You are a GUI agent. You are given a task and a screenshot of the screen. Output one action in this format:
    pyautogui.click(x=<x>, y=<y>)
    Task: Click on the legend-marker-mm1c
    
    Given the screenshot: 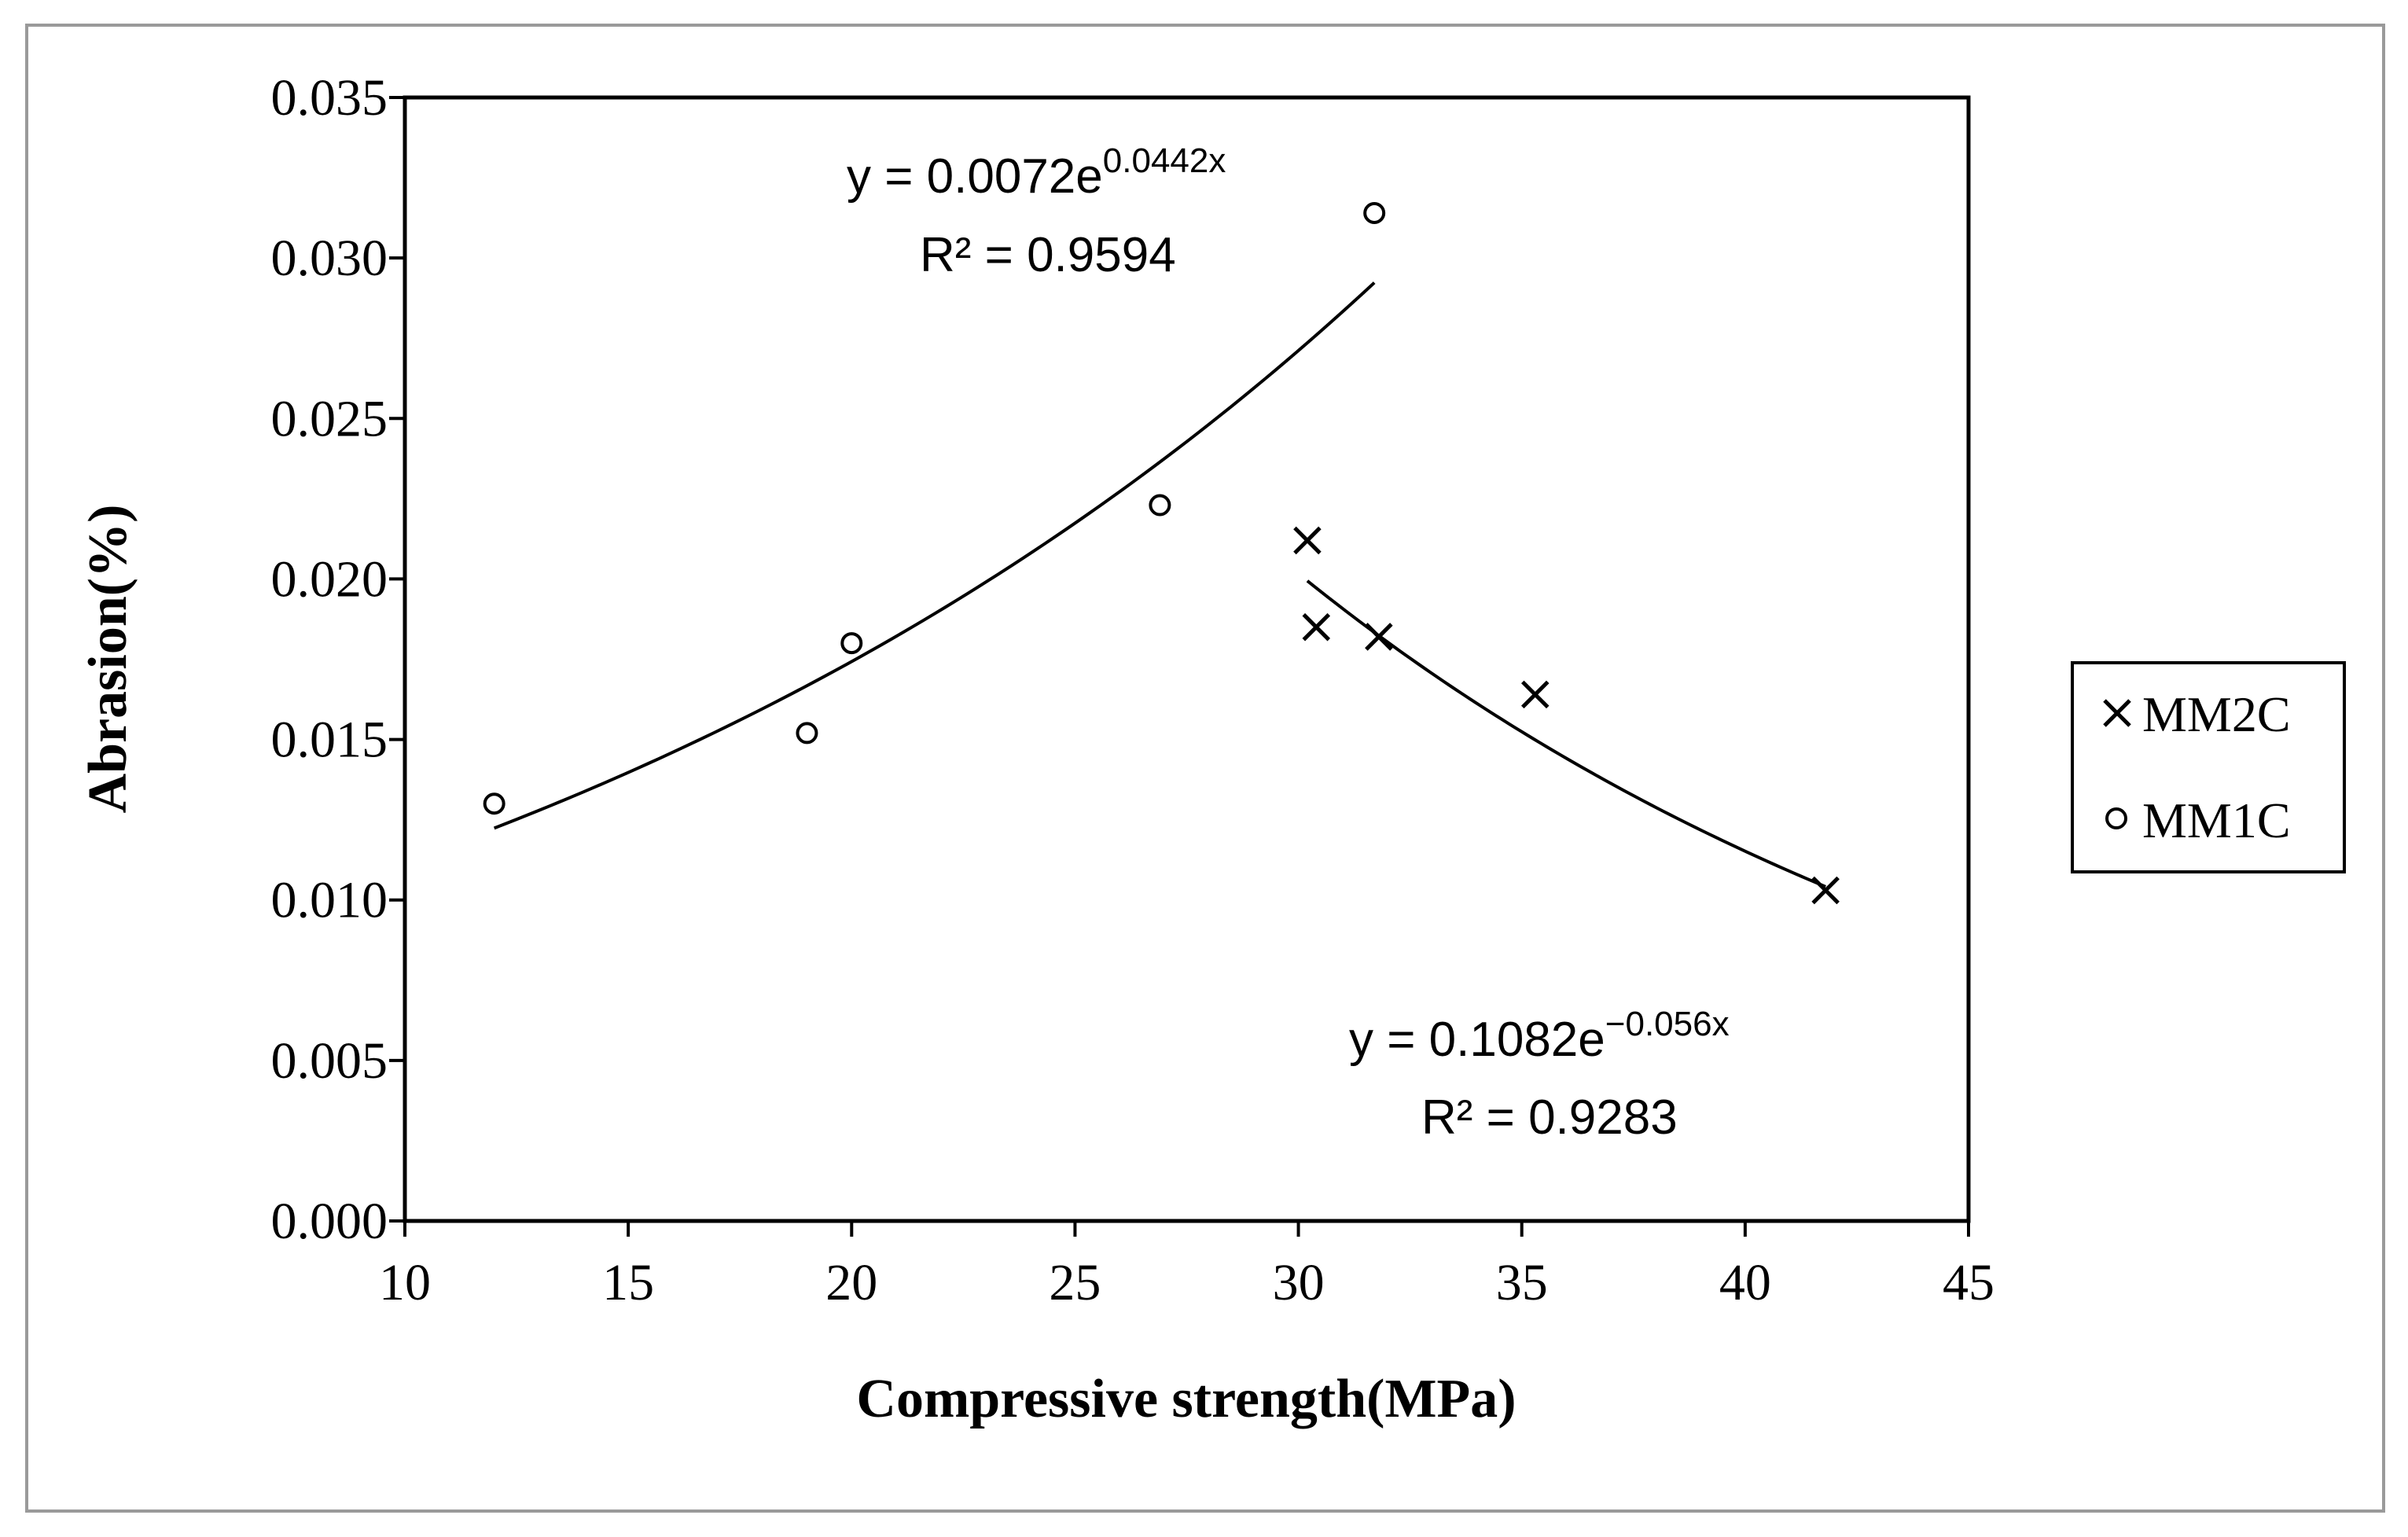 What is the action you would take?
    pyautogui.click(x=2116, y=818)
    